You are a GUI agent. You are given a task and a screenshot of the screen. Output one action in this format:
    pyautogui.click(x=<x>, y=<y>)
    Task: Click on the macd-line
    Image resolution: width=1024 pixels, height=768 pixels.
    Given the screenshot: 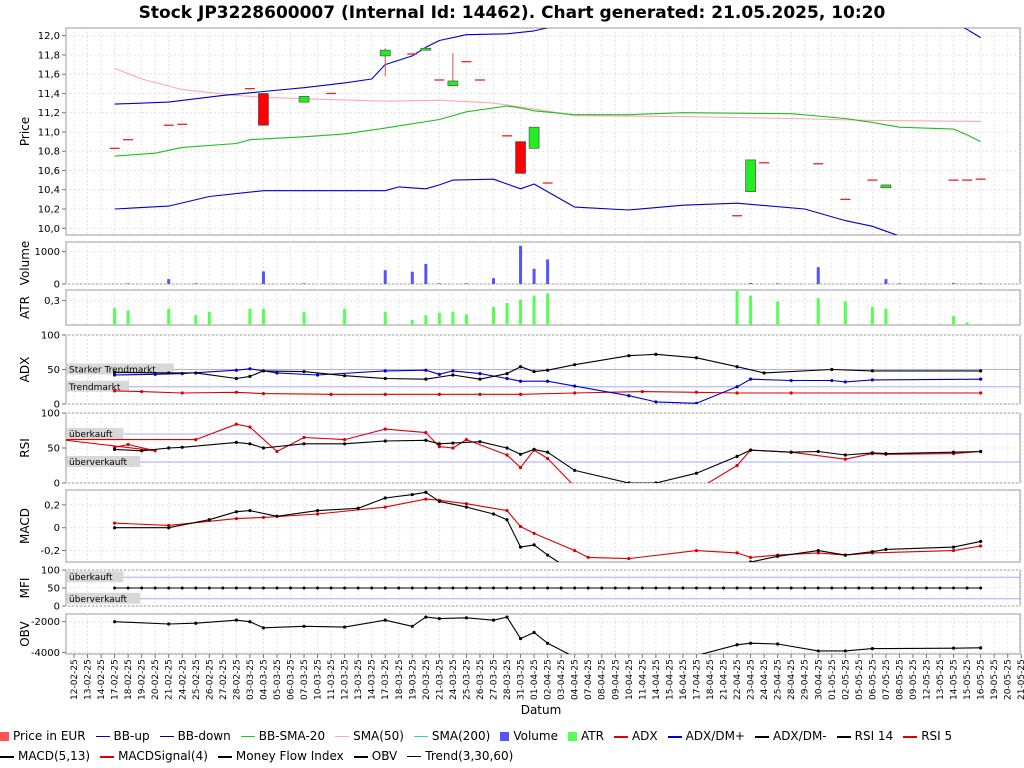 What is the action you would take?
    pyautogui.click(x=547, y=526)
    